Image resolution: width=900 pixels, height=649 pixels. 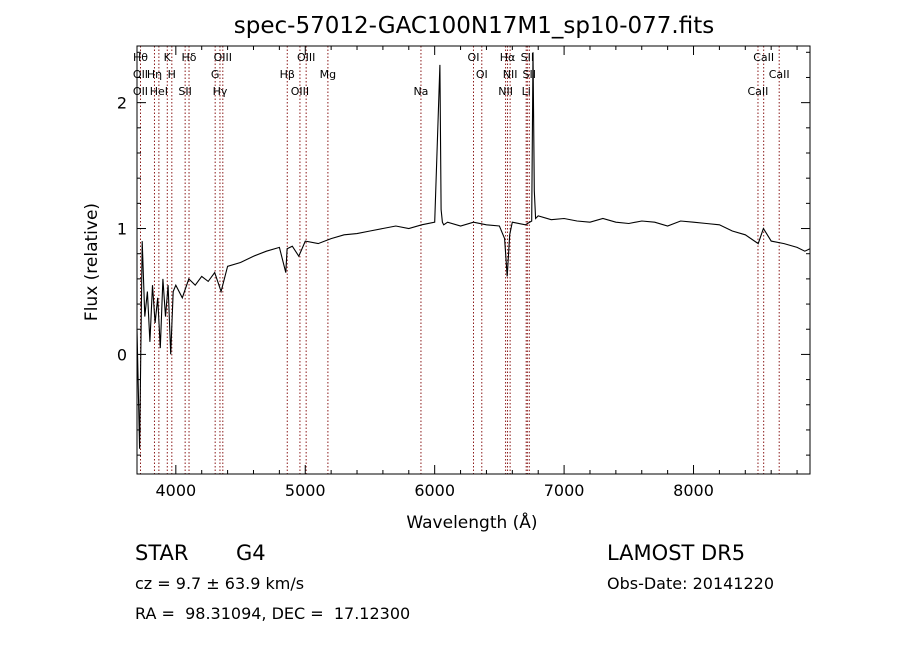 I want to click on line-label: Na, so click(x=420, y=91).